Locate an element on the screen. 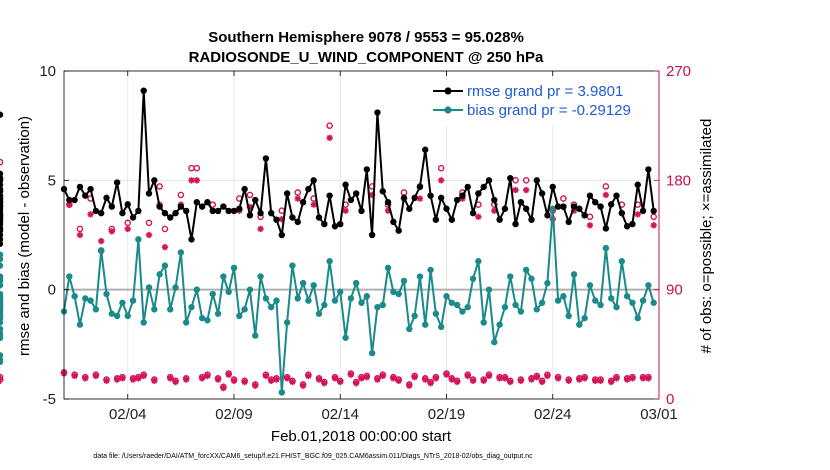 The image size is (830, 470). y-tick-label: 0 is located at coordinates (52, 290).